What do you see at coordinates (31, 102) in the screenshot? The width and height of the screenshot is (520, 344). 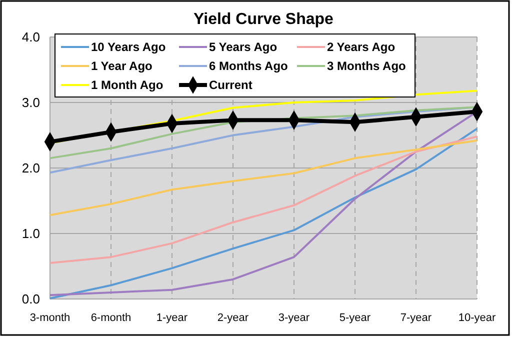 I see `y-tick-label: 3.0` at bounding box center [31, 102].